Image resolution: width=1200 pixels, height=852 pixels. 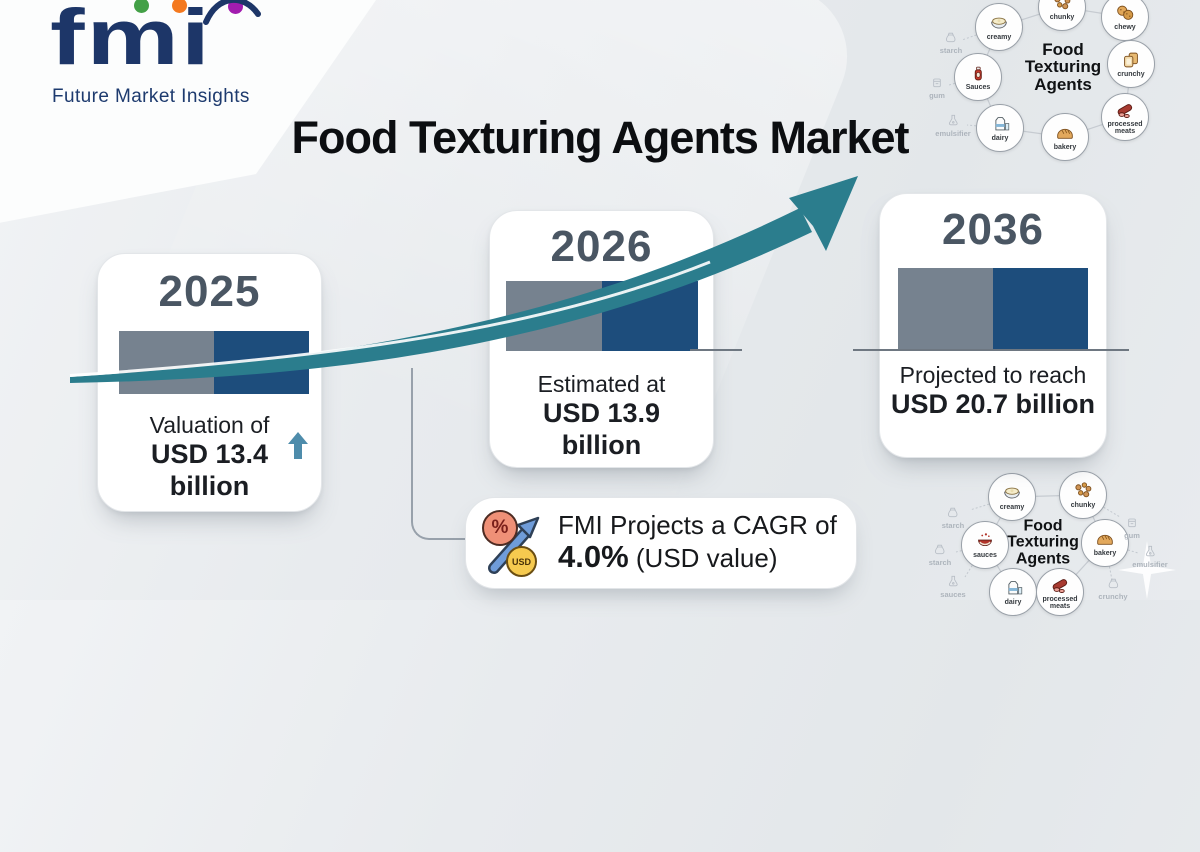 I want to click on logo-arc-icon, so click(x=232, y=12).